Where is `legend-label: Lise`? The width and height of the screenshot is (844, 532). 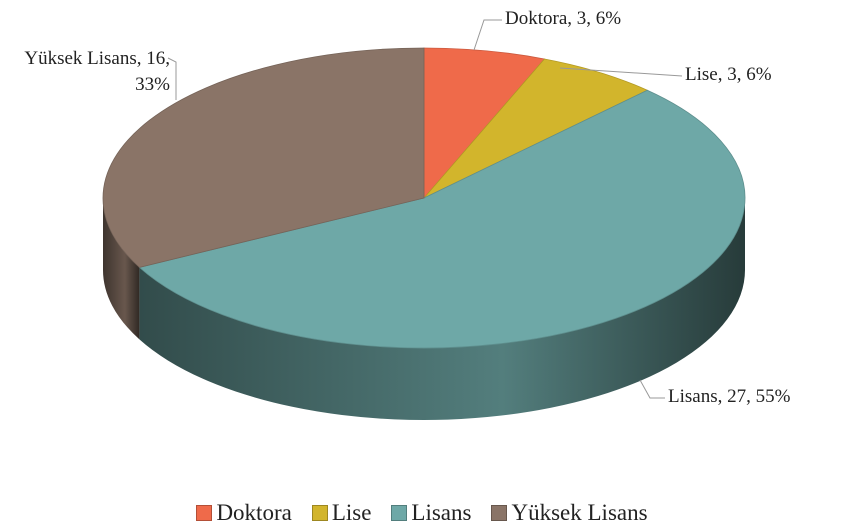
legend-label: Lise is located at coordinates (351, 512).